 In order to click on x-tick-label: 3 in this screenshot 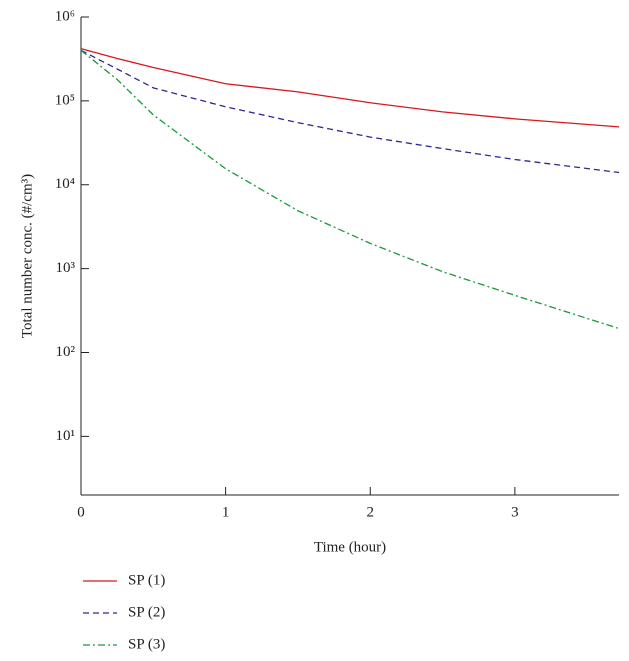, I will do `click(515, 512)`.